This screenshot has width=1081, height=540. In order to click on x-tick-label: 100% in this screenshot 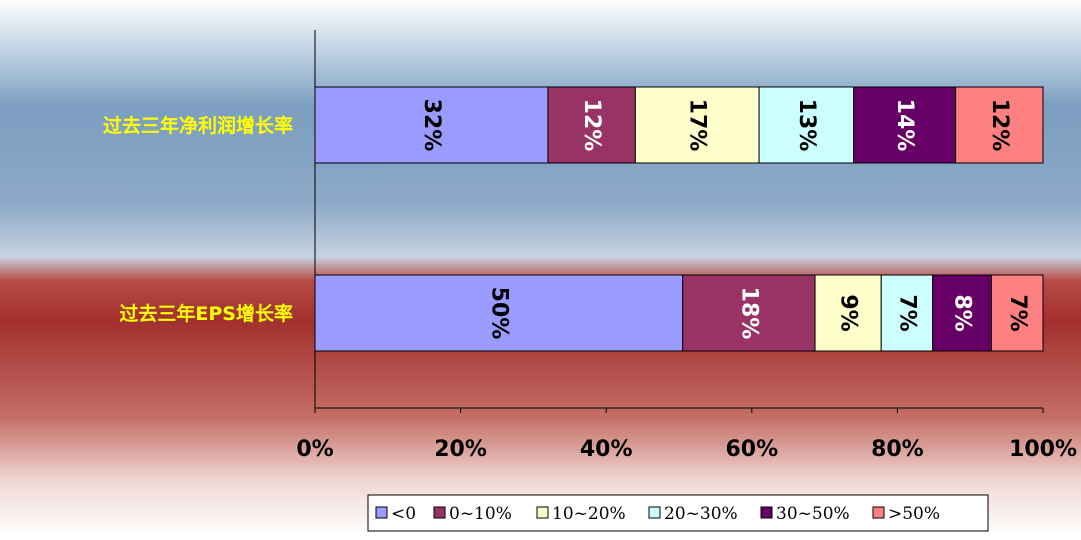, I will do `click(1043, 449)`.